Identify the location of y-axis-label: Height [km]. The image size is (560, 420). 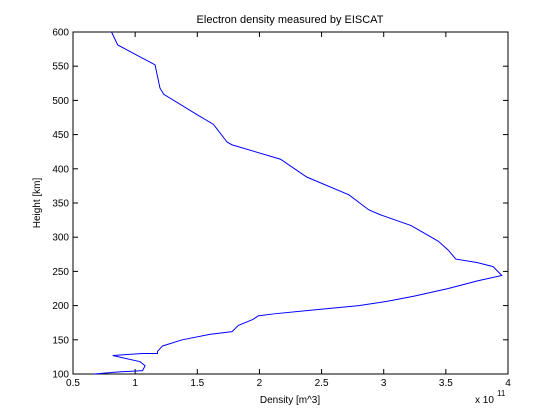
(37, 202).